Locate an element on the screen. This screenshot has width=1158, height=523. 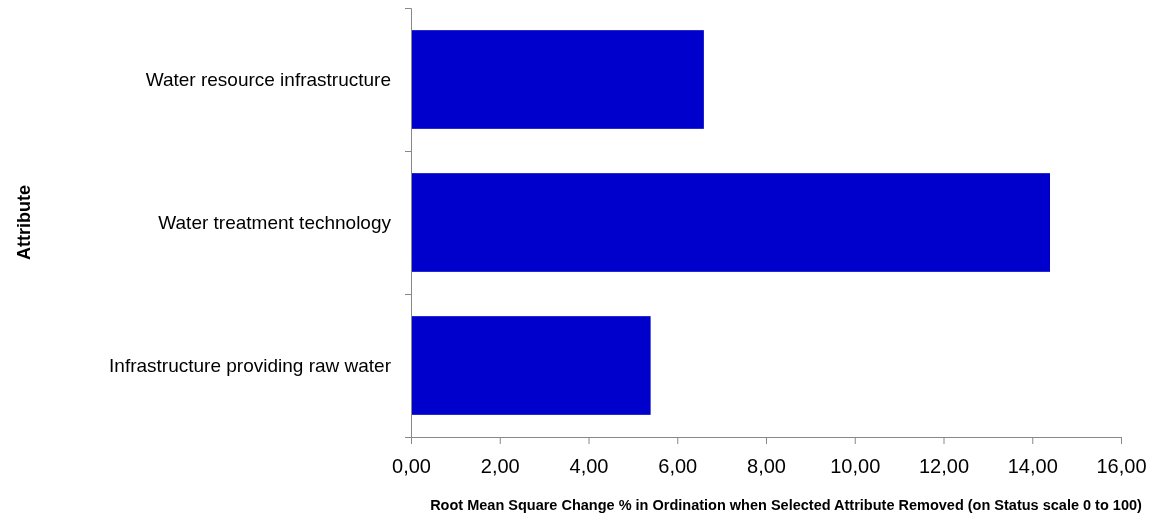
y-tick-label: Infrastructure providing raw water is located at coordinates (250, 366).